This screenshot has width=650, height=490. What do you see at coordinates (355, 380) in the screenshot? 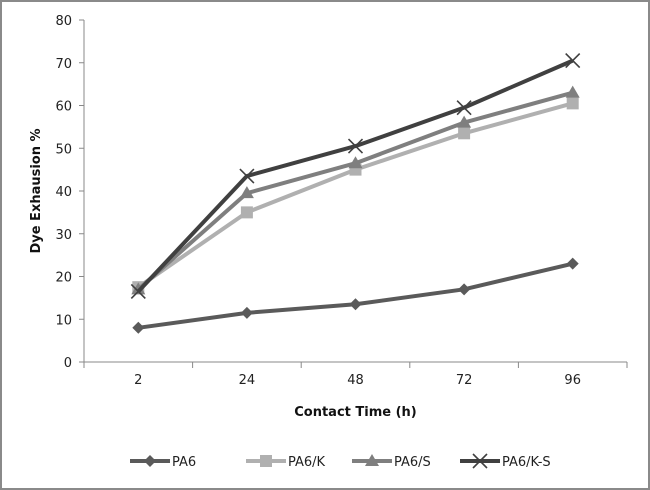
I see `x-tick-label: 48` at bounding box center [355, 380].